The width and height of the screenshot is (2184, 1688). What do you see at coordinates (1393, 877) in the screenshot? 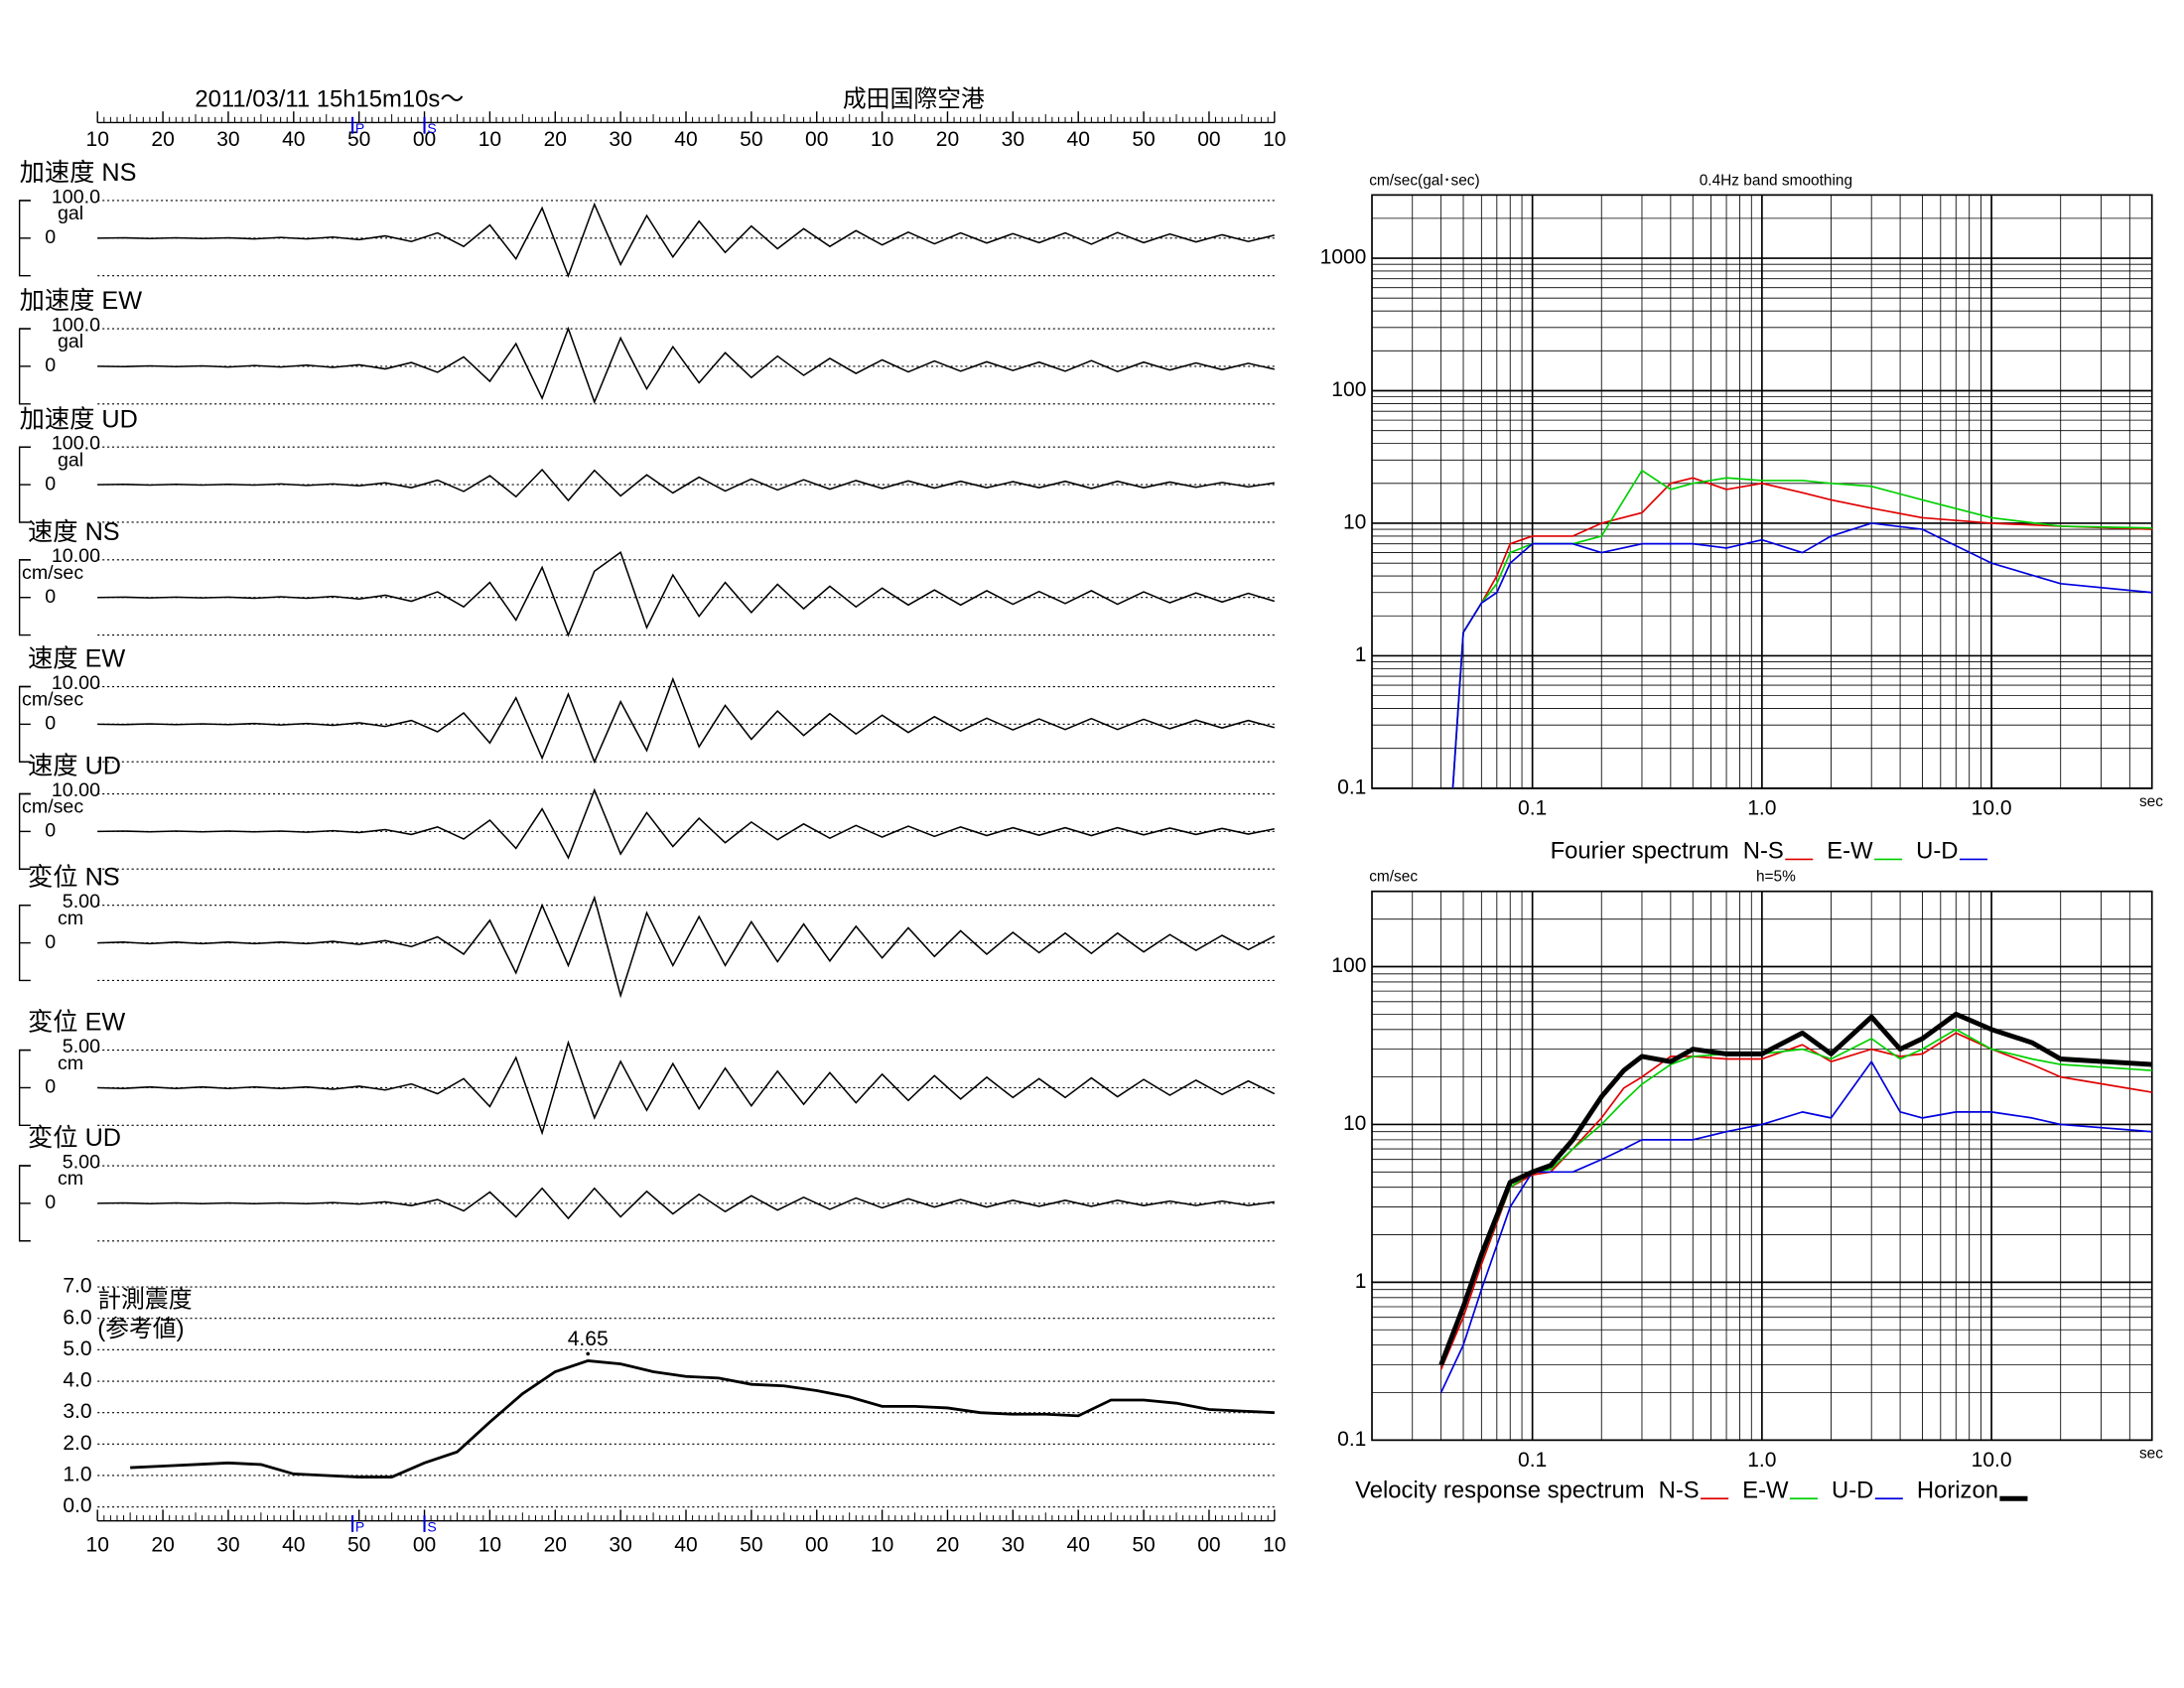
I see `y-unit-label: cm/sec` at bounding box center [1393, 877].